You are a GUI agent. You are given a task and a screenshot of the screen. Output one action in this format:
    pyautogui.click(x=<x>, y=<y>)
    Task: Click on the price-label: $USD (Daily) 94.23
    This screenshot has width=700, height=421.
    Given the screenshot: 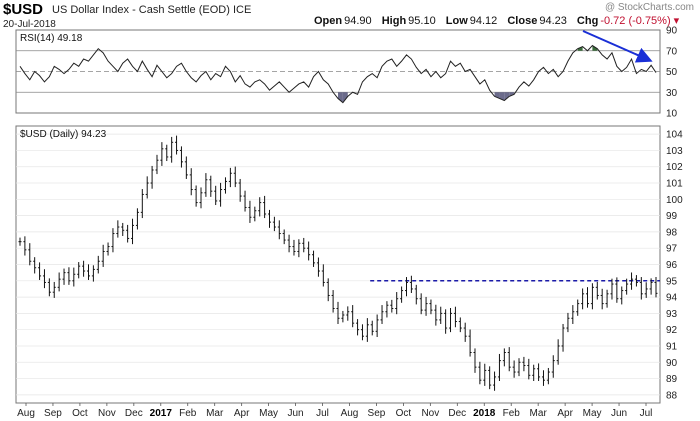 What is the action you would take?
    pyautogui.click(x=63, y=134)
    